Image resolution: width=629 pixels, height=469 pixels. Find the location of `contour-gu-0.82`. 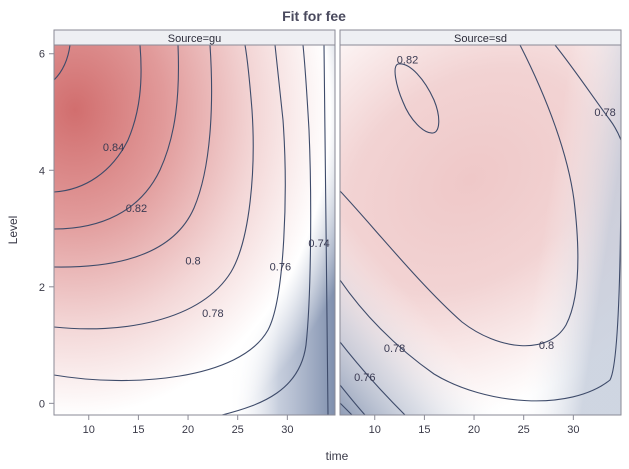

contour-gu-0.82 is located at coordinates (117, 137).